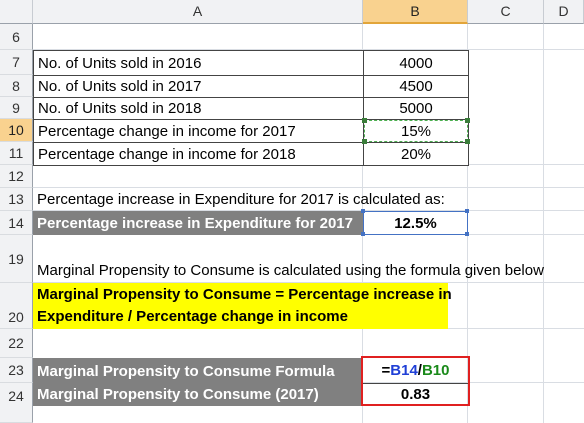 The image size is (584, 423). I want to click on column-header-d: D, so click(564, 12).